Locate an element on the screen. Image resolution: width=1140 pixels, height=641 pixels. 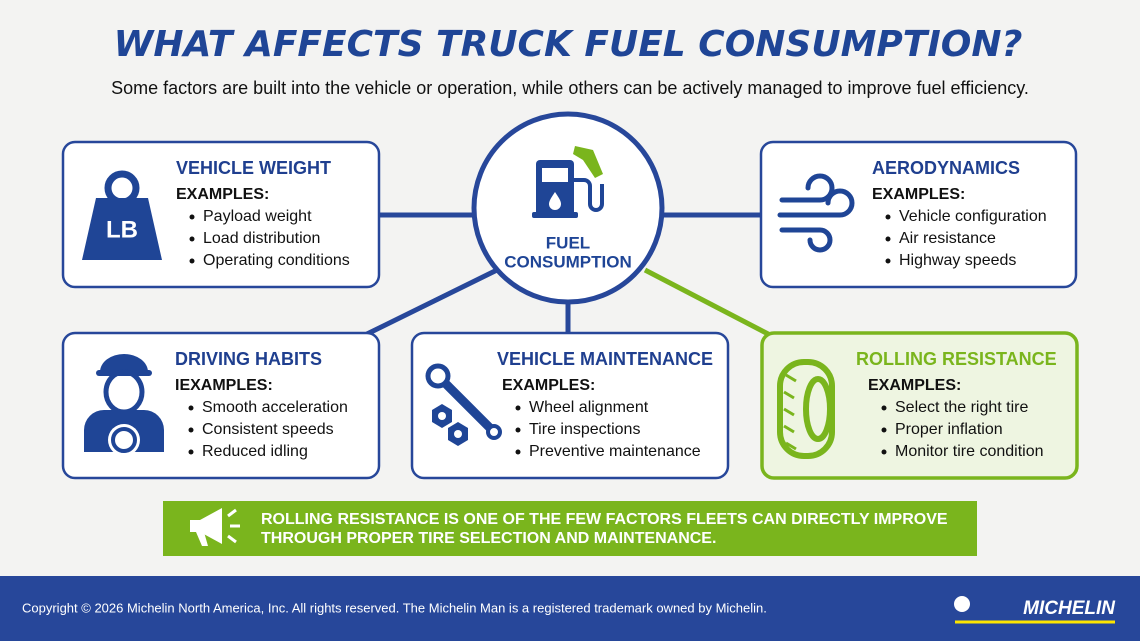
card-item: Proper inflation is located at coordinates (949, 429).